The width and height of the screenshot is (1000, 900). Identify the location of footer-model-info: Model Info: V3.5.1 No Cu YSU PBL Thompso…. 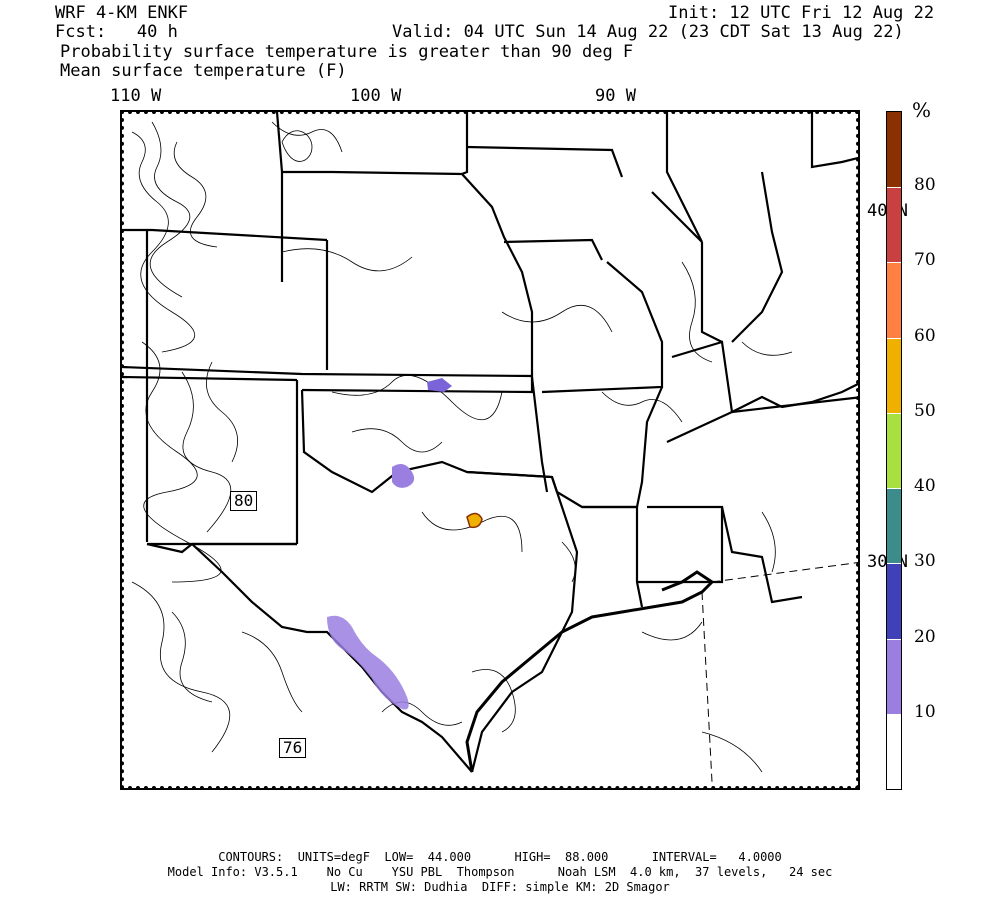
(500, 872).